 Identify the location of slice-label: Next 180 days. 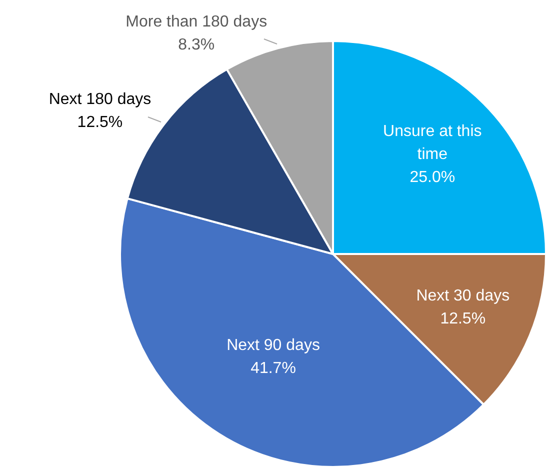
(100, 99).